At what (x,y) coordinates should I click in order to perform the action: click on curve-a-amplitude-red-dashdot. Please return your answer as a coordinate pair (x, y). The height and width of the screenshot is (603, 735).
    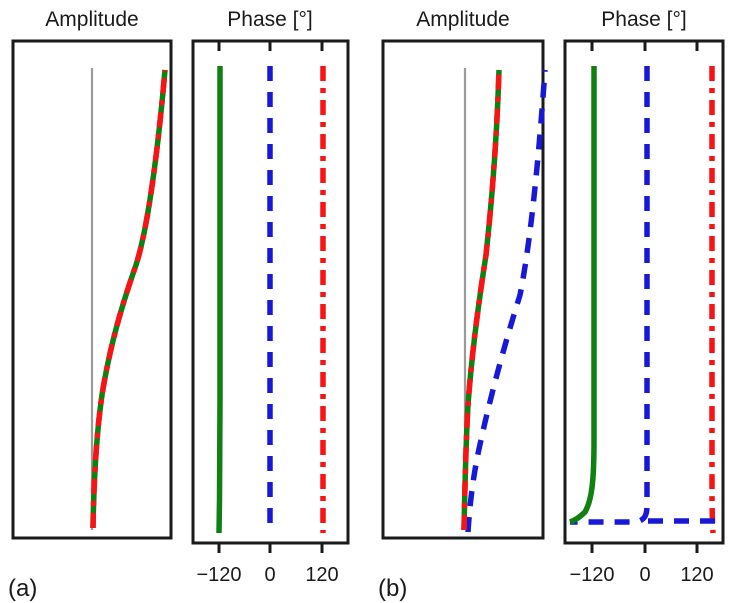
    Looking at the image, I should click on (129, 299).